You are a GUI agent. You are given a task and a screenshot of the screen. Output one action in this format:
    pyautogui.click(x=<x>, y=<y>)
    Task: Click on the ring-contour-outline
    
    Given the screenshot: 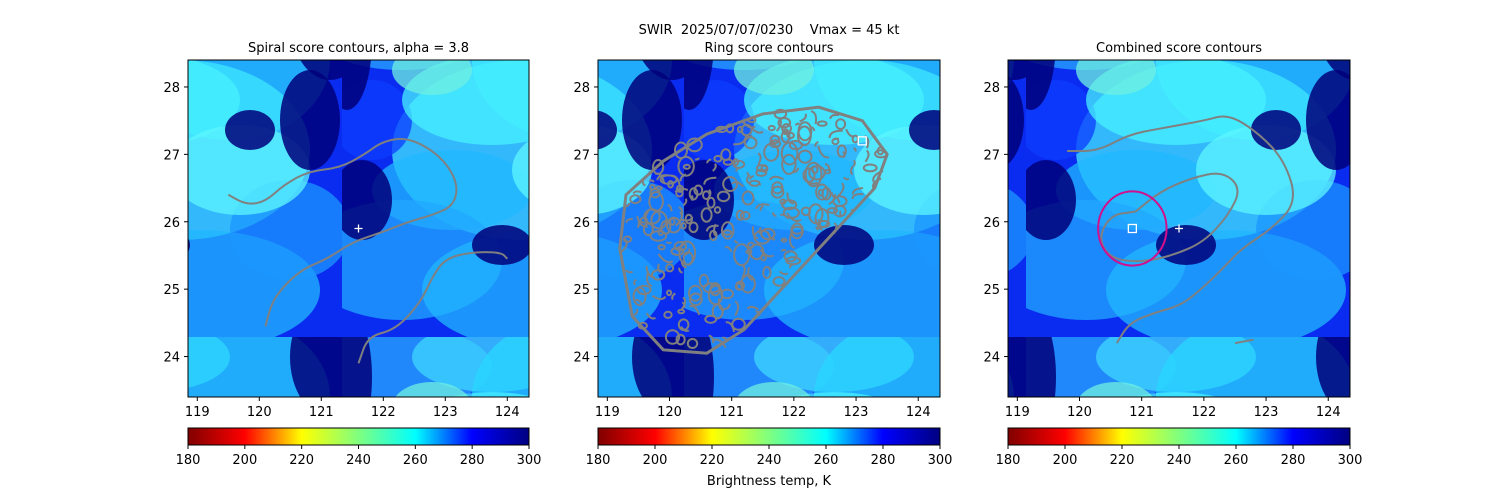 What is the action you would take?
    pyautogui.click(x=753, y=230)
    